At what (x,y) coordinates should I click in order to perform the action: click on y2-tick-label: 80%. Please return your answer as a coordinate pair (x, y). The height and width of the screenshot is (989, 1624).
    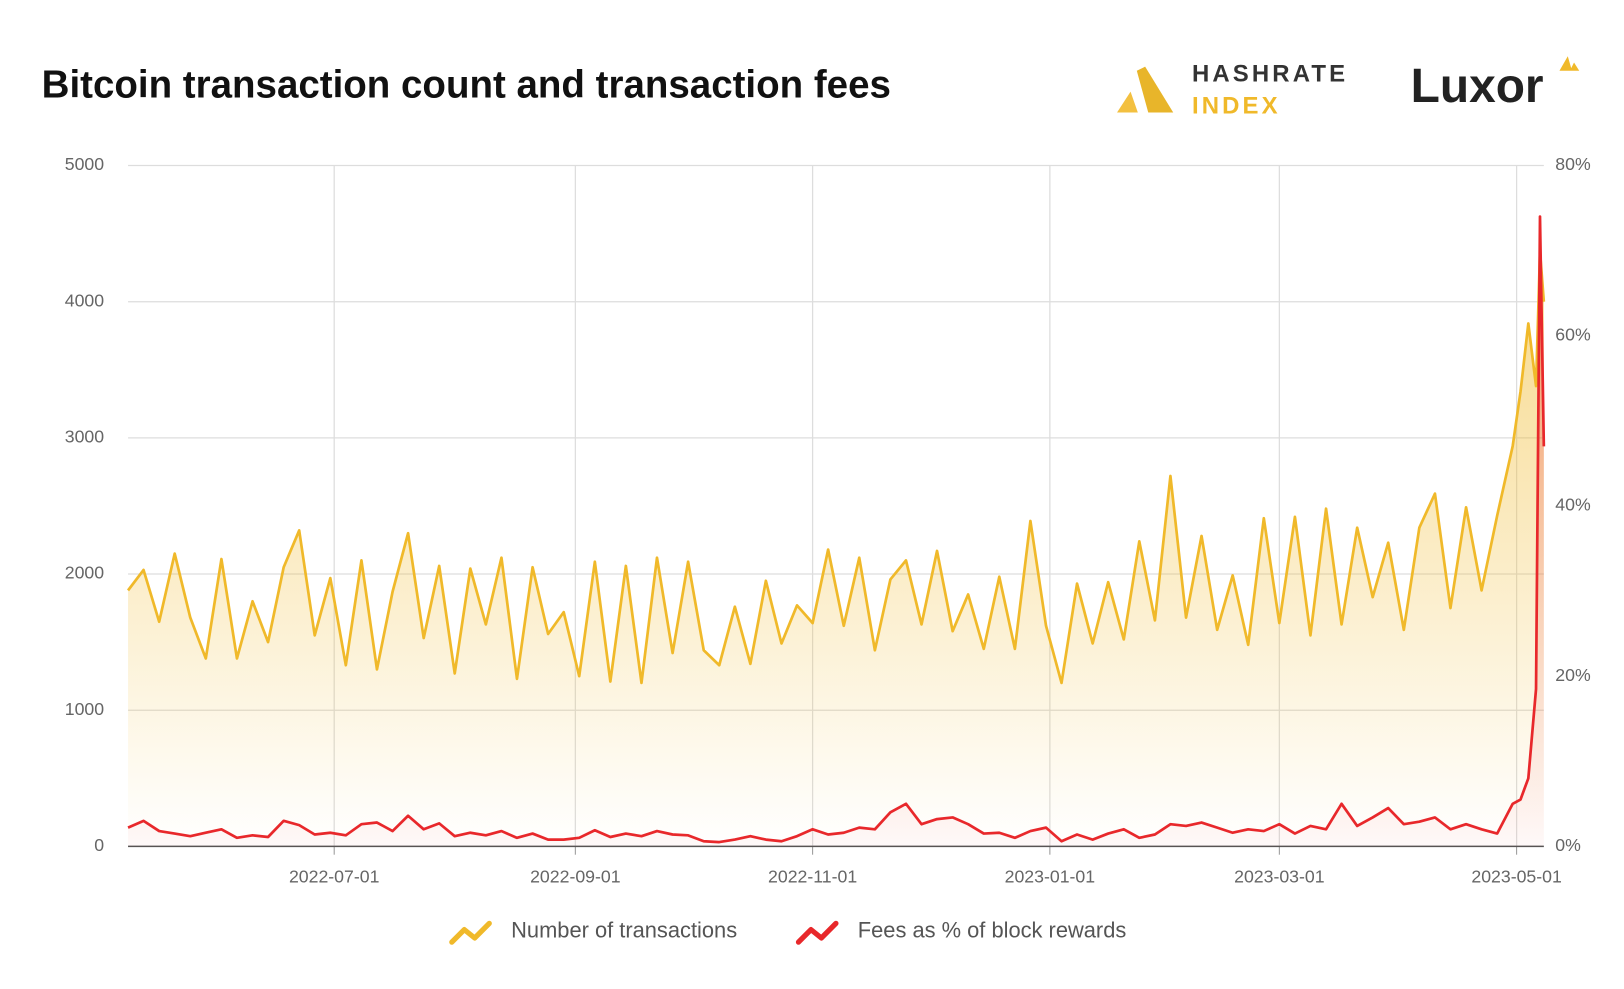
    Looking at the image, I should click on (1573, 164).